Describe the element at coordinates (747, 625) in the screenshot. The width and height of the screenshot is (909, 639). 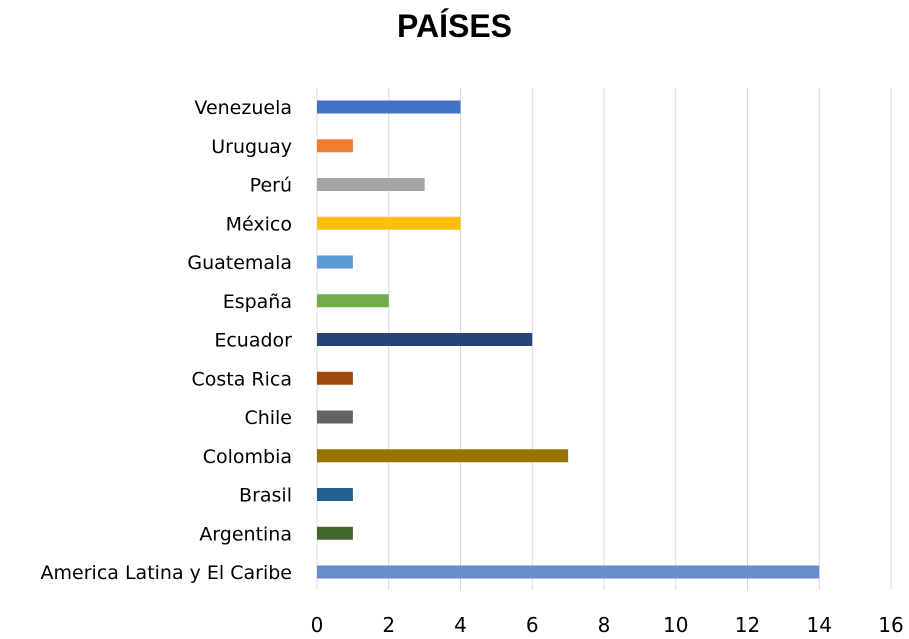
I see `x-tick-label: 12` at that location.